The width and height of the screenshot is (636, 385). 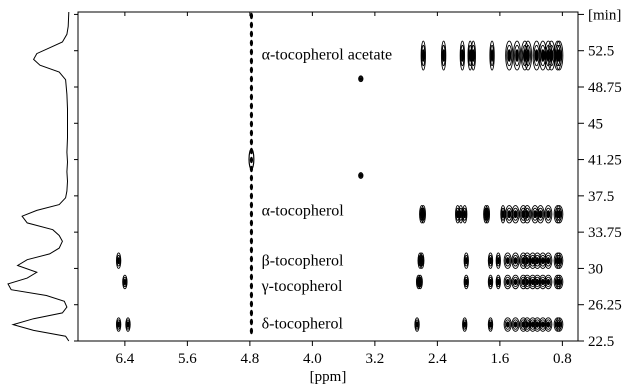 What do you see at coordinates (605, 161) in the screenshot?
I see `y-tick-label: 41.25` at bounding box center [605, 161].